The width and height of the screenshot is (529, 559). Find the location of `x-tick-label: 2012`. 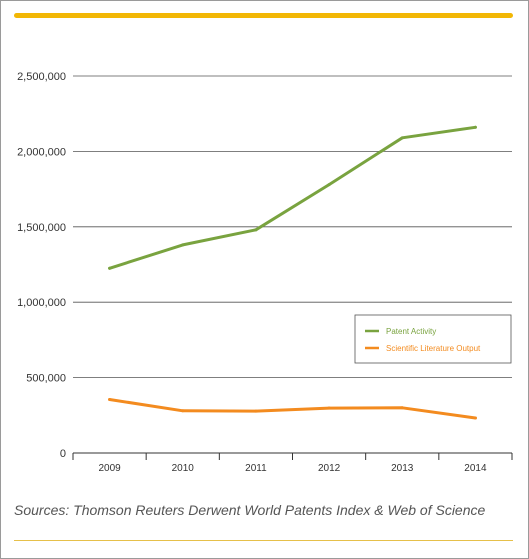

x-tick-label: 2012 is located at coordinates (329, 468).